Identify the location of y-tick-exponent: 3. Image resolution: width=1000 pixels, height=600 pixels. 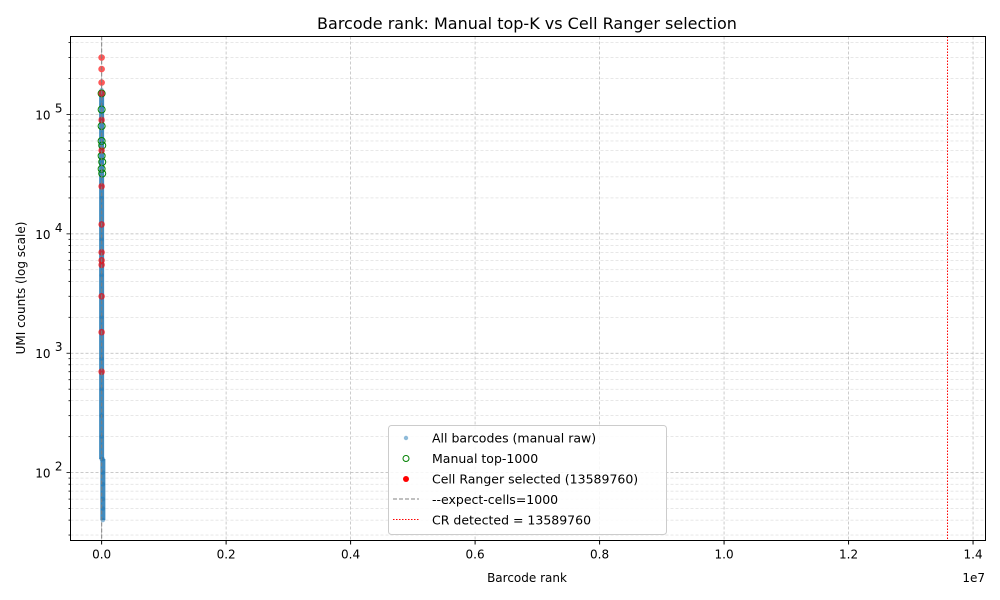
(59, 347).